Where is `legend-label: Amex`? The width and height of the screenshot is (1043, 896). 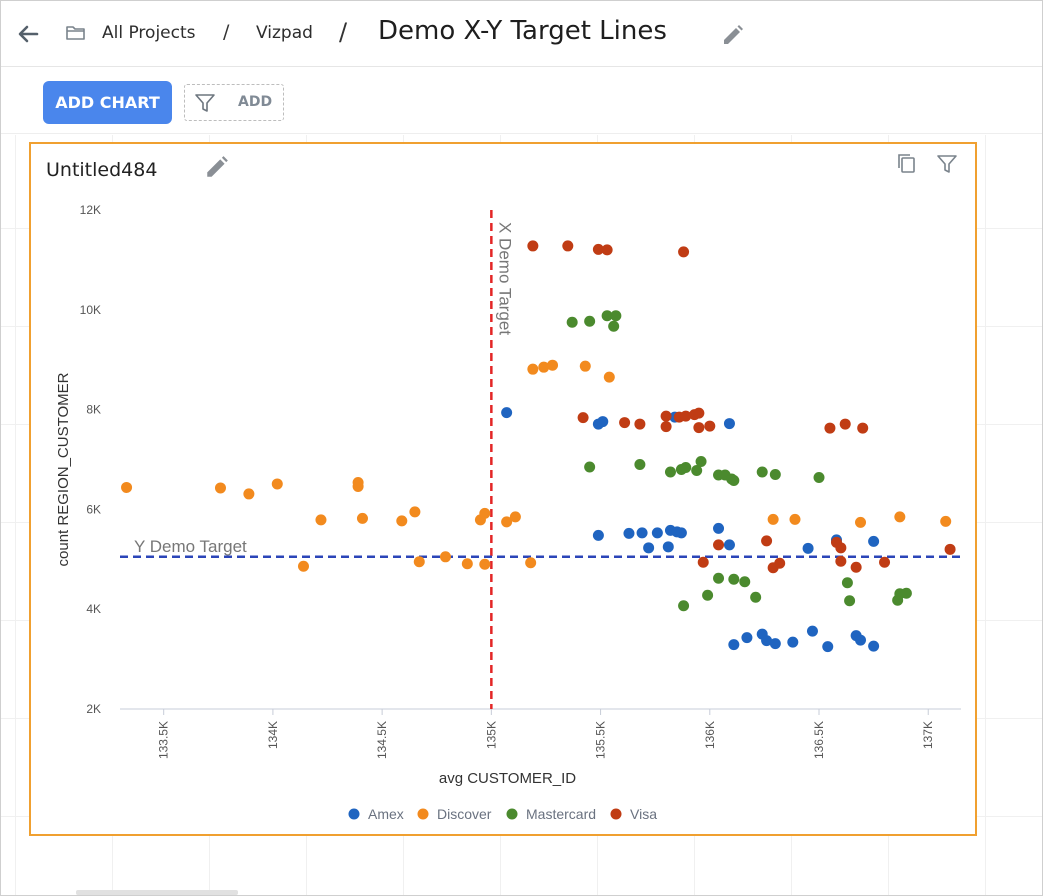 legend-label: Amex is located at coordinates (386, 814).